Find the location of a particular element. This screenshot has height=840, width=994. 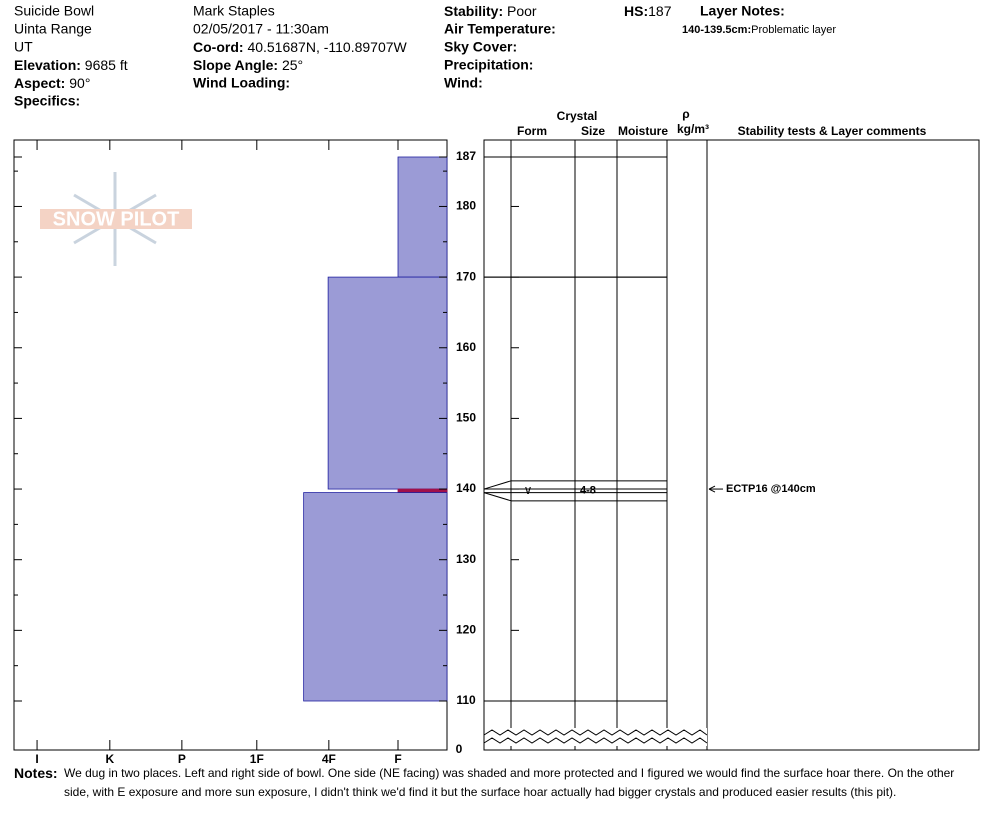

y-tick-label: 130 is located at coordinates (466, 559).